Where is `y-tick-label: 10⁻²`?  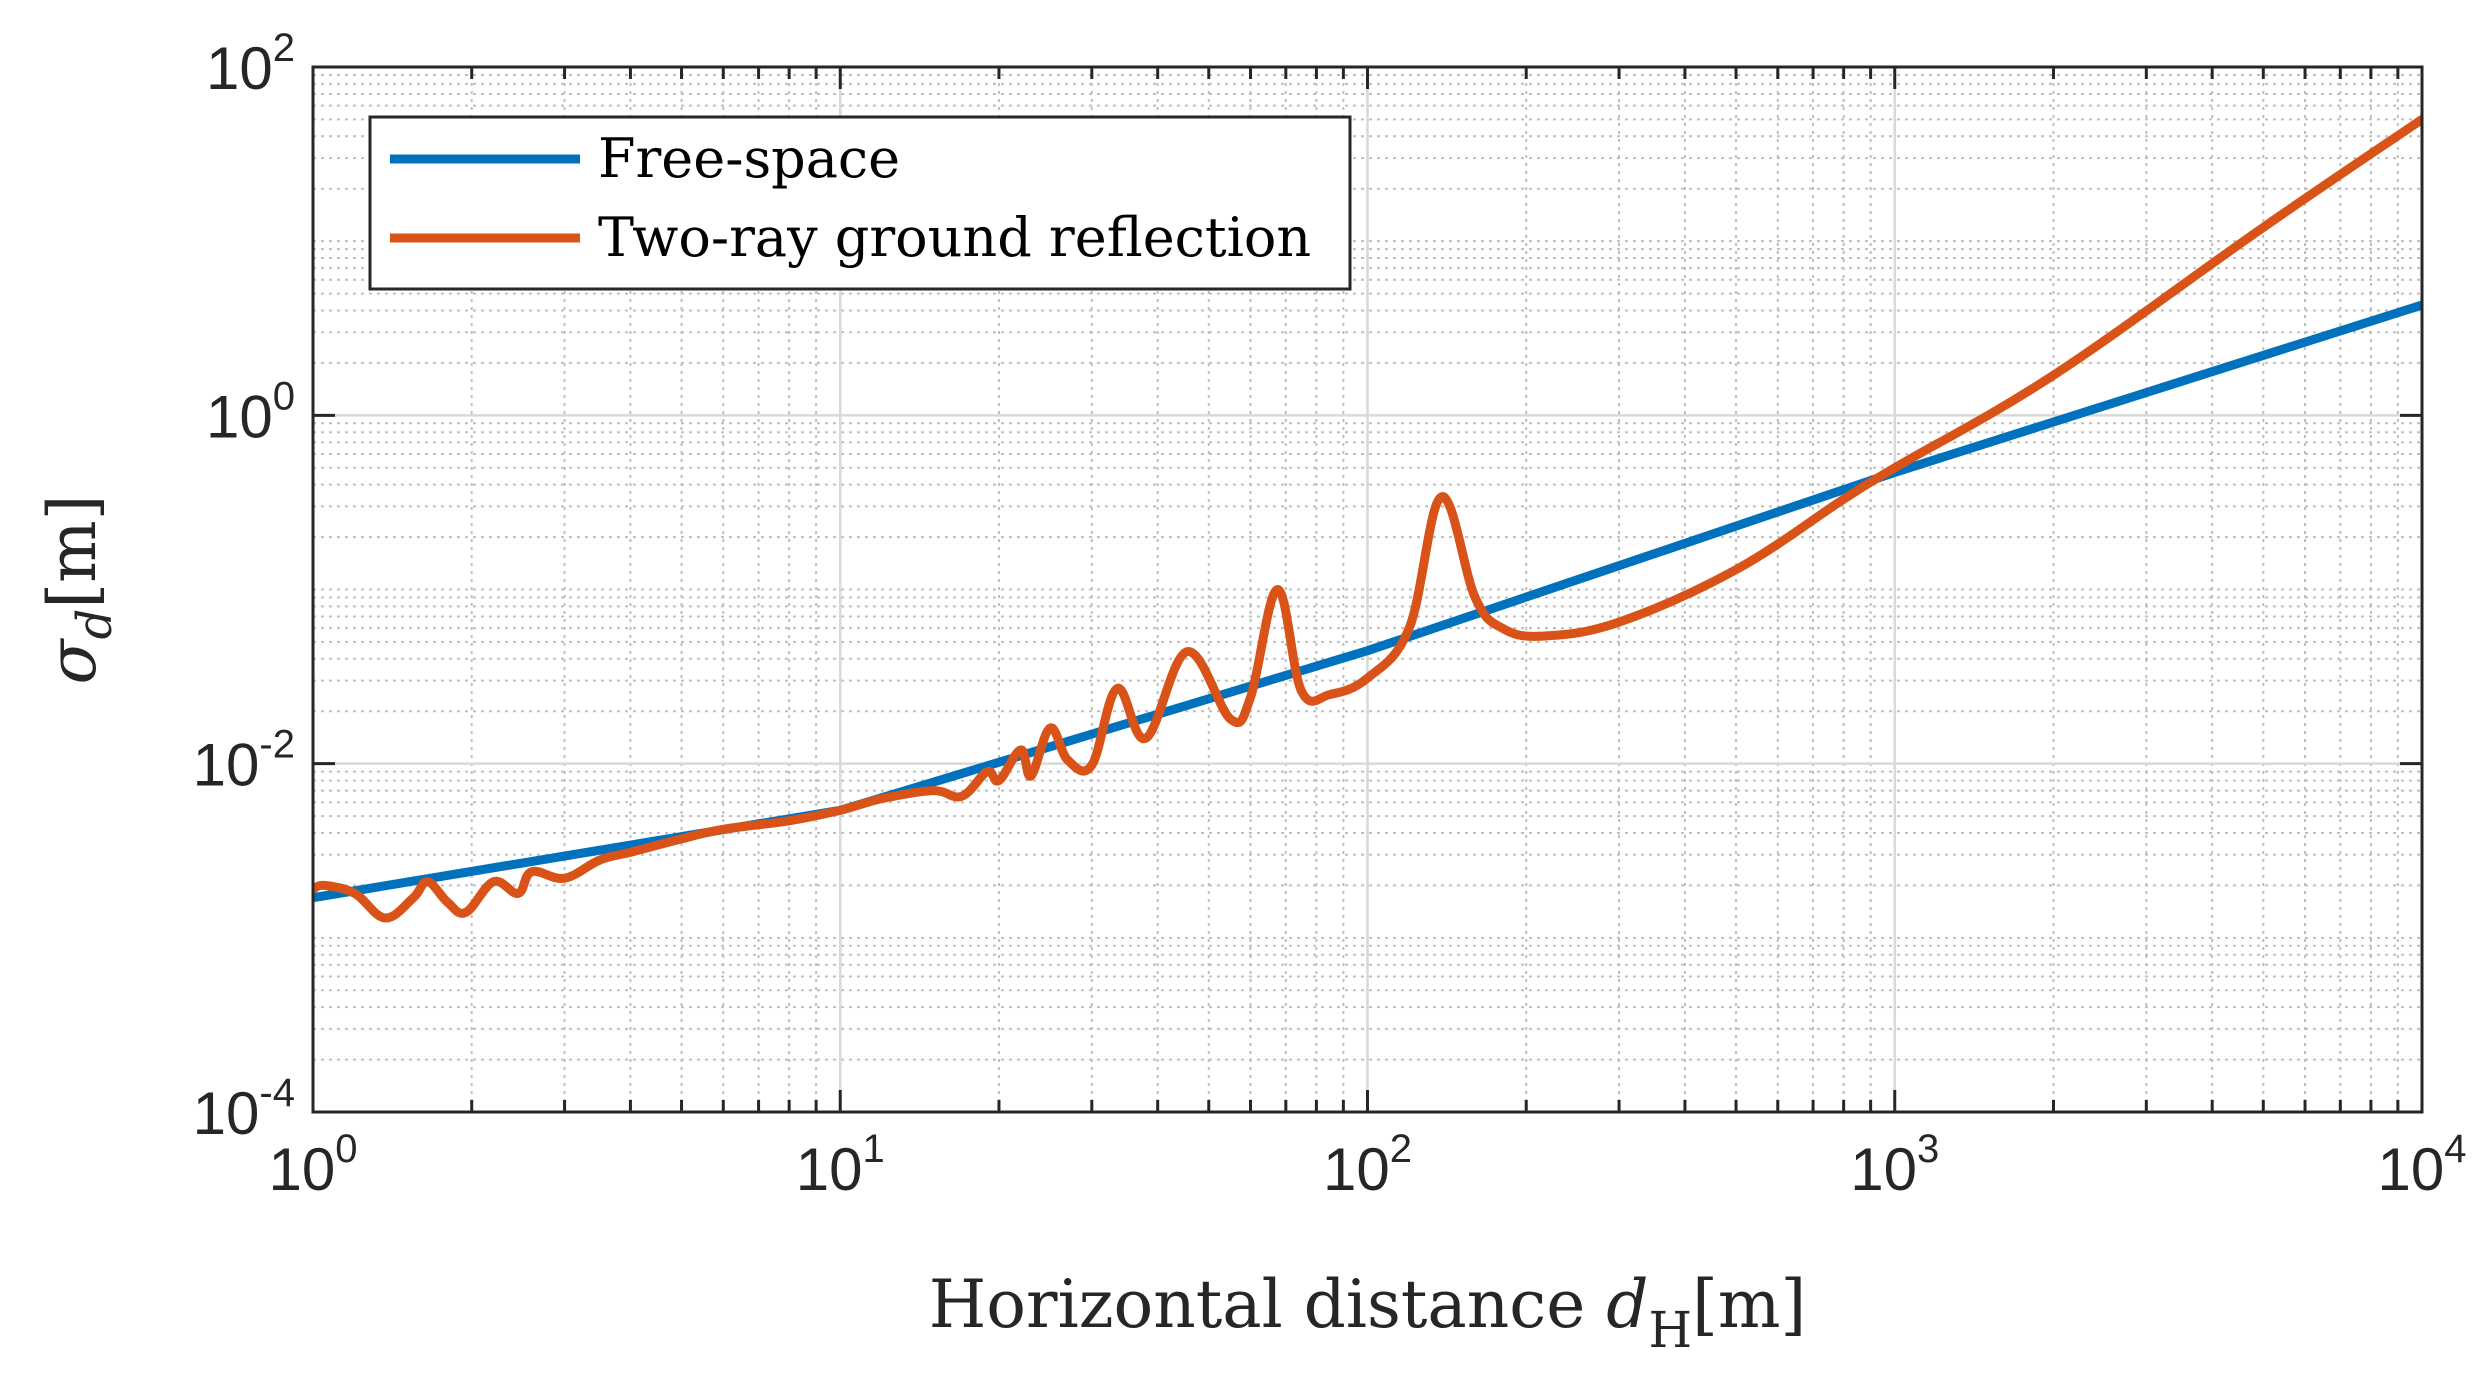 y-tick-label: 10⁻² is located at coordinates (244, 761).